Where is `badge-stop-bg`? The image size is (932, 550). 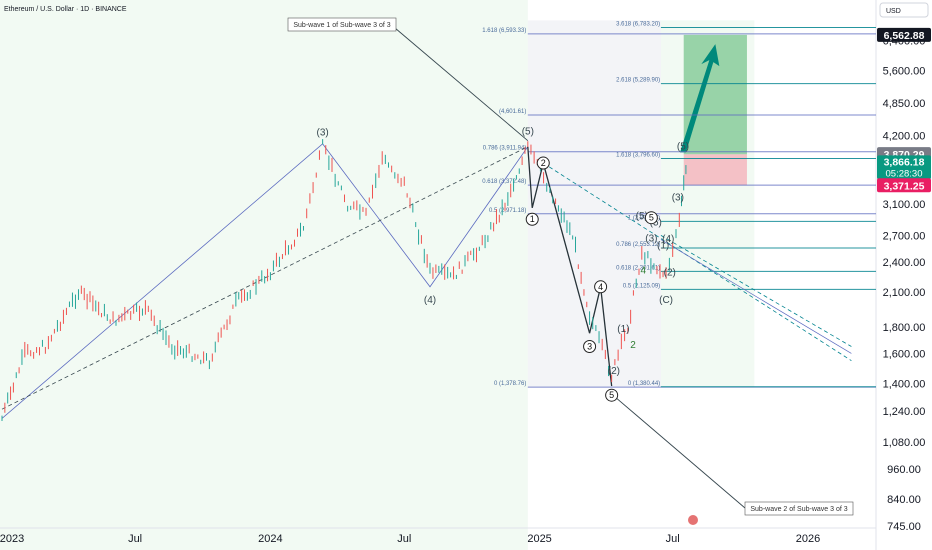
badge-stop-bg is located at coordinates (904, 185).